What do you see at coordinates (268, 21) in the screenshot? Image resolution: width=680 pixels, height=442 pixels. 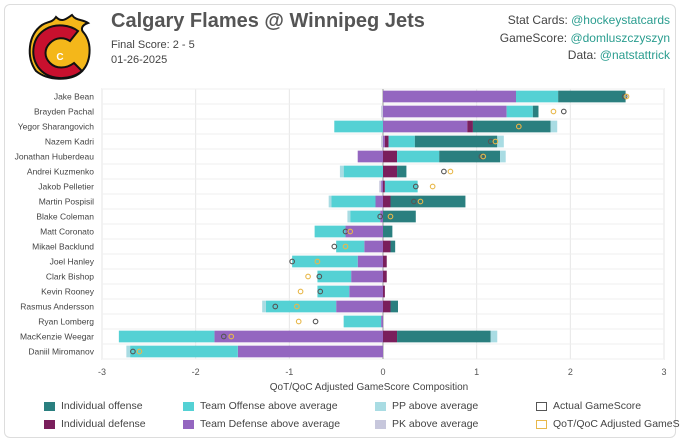 I see `page-title: Calgary Flames @ Winnipeg Jets` at bounding box center [268, 21].